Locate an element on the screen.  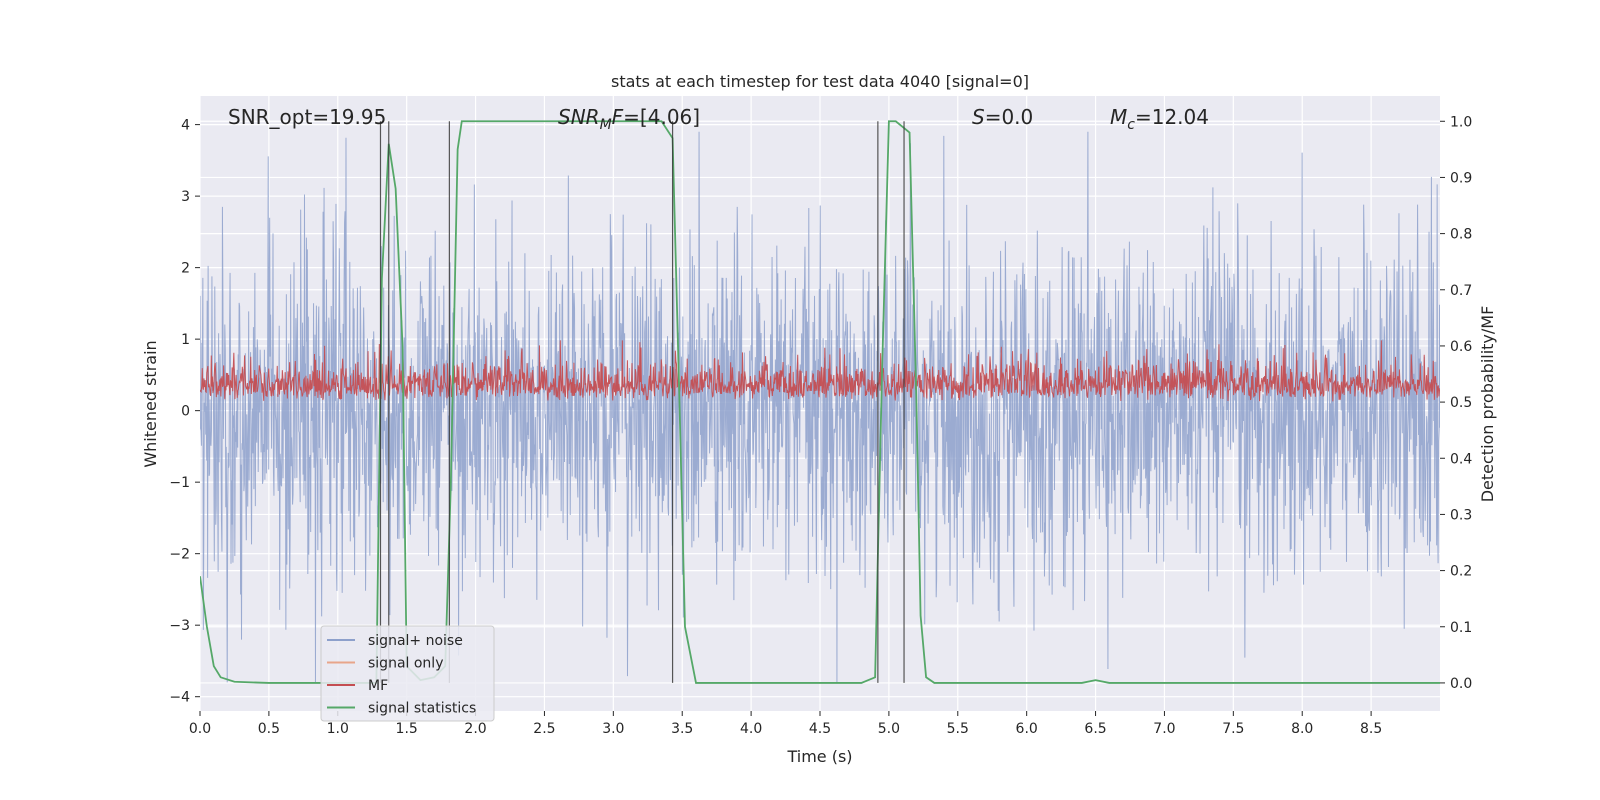
annotation-mc: Mc=12.04 is located at coordinates (1159, 119).